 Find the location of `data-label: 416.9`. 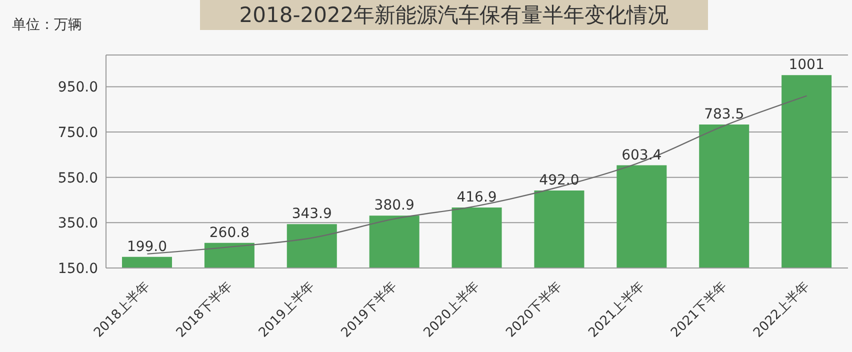

data-label: 416.9 is located at coordinates (476, 198).